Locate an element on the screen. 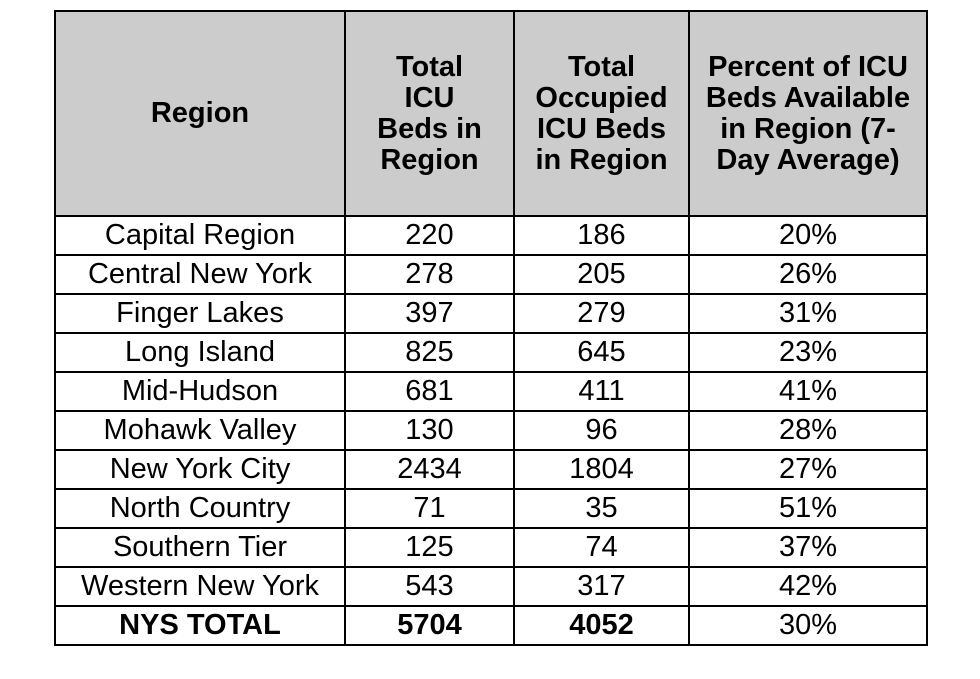  cell-total-beds: 2434 is located at coordinates (429, 469).